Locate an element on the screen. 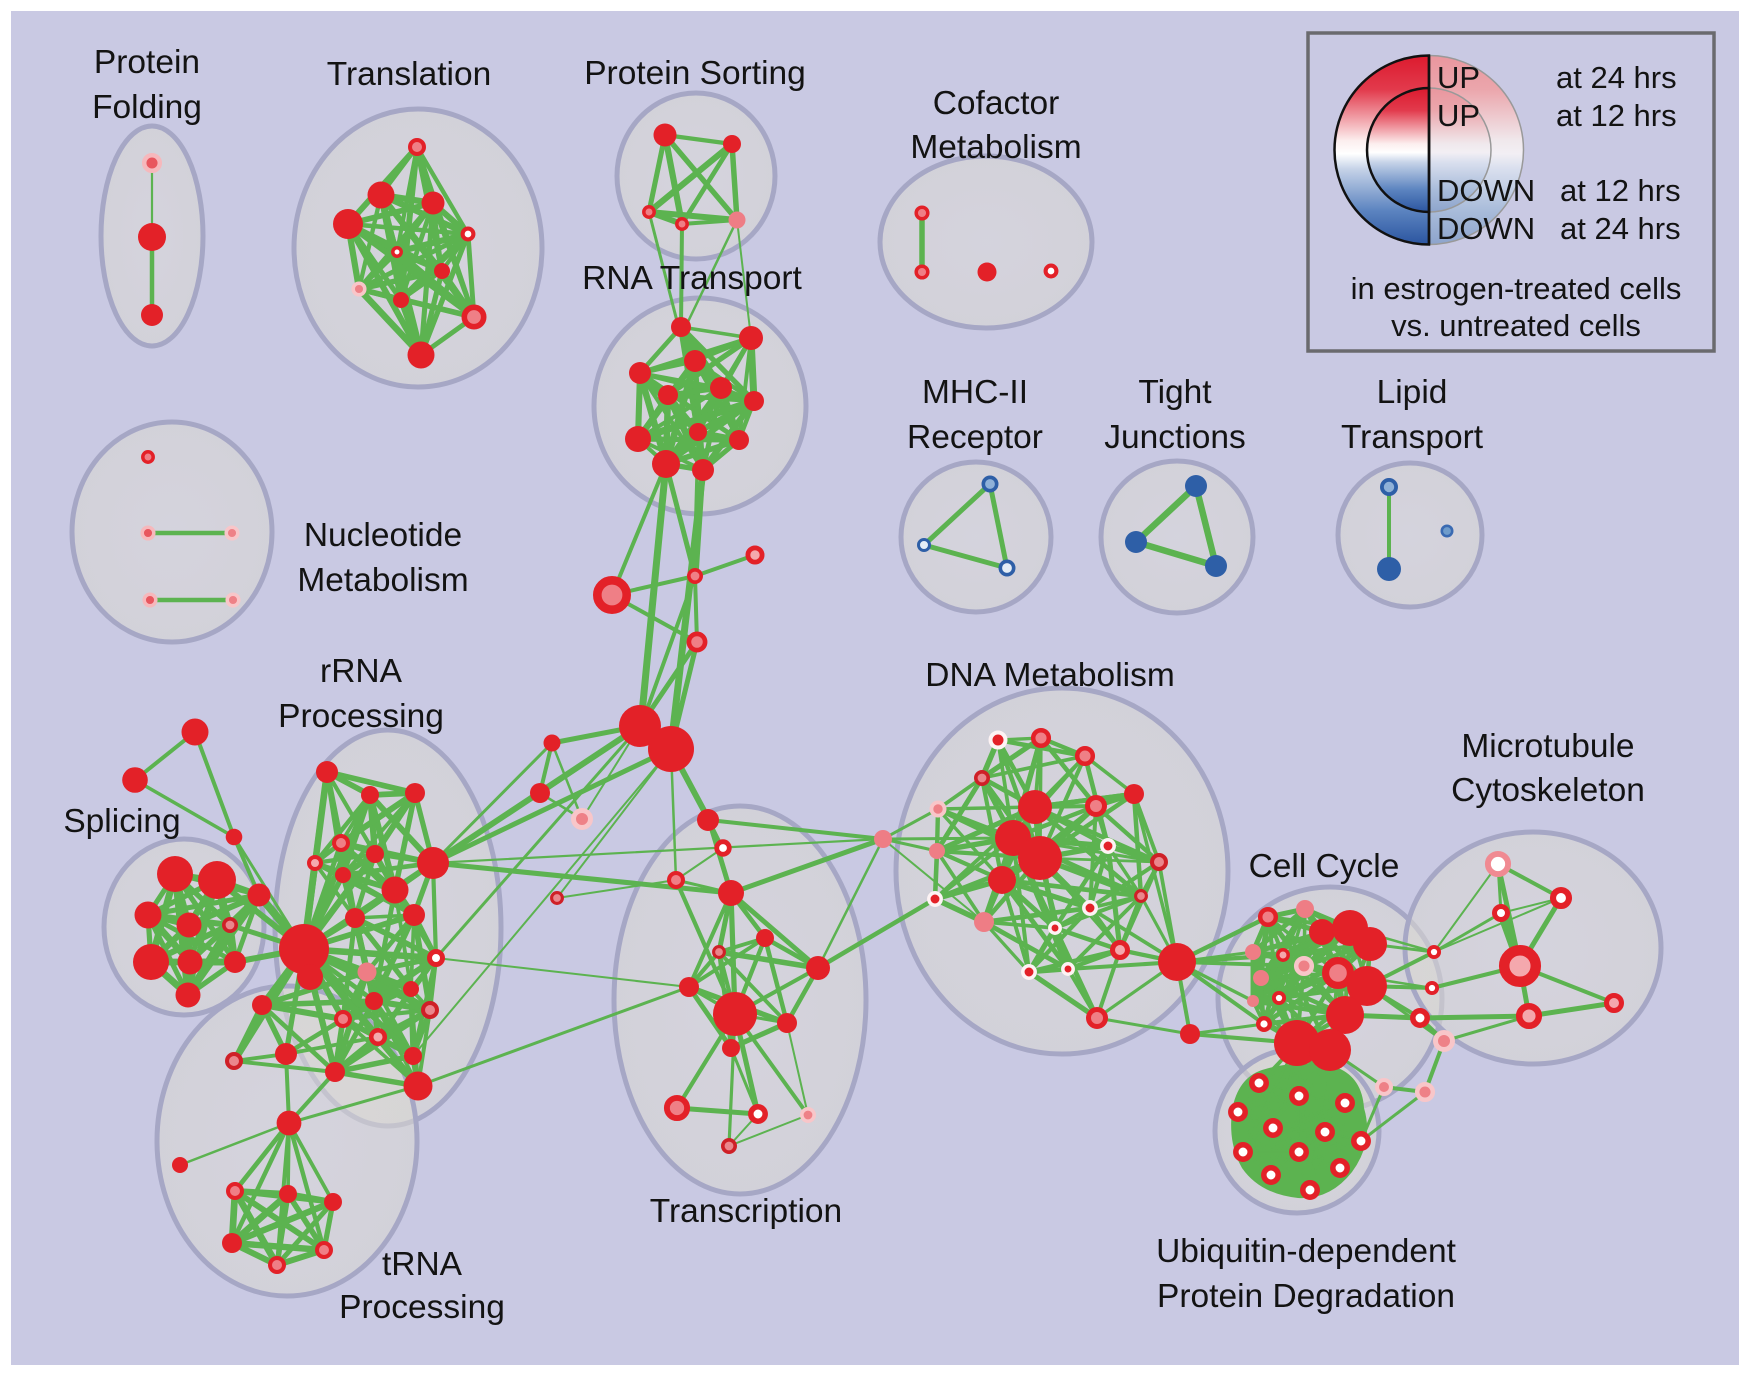 This screenshot has height=1376, width=1750. svg-text: Protein Degradation is located at coordinates (1306, 1296).